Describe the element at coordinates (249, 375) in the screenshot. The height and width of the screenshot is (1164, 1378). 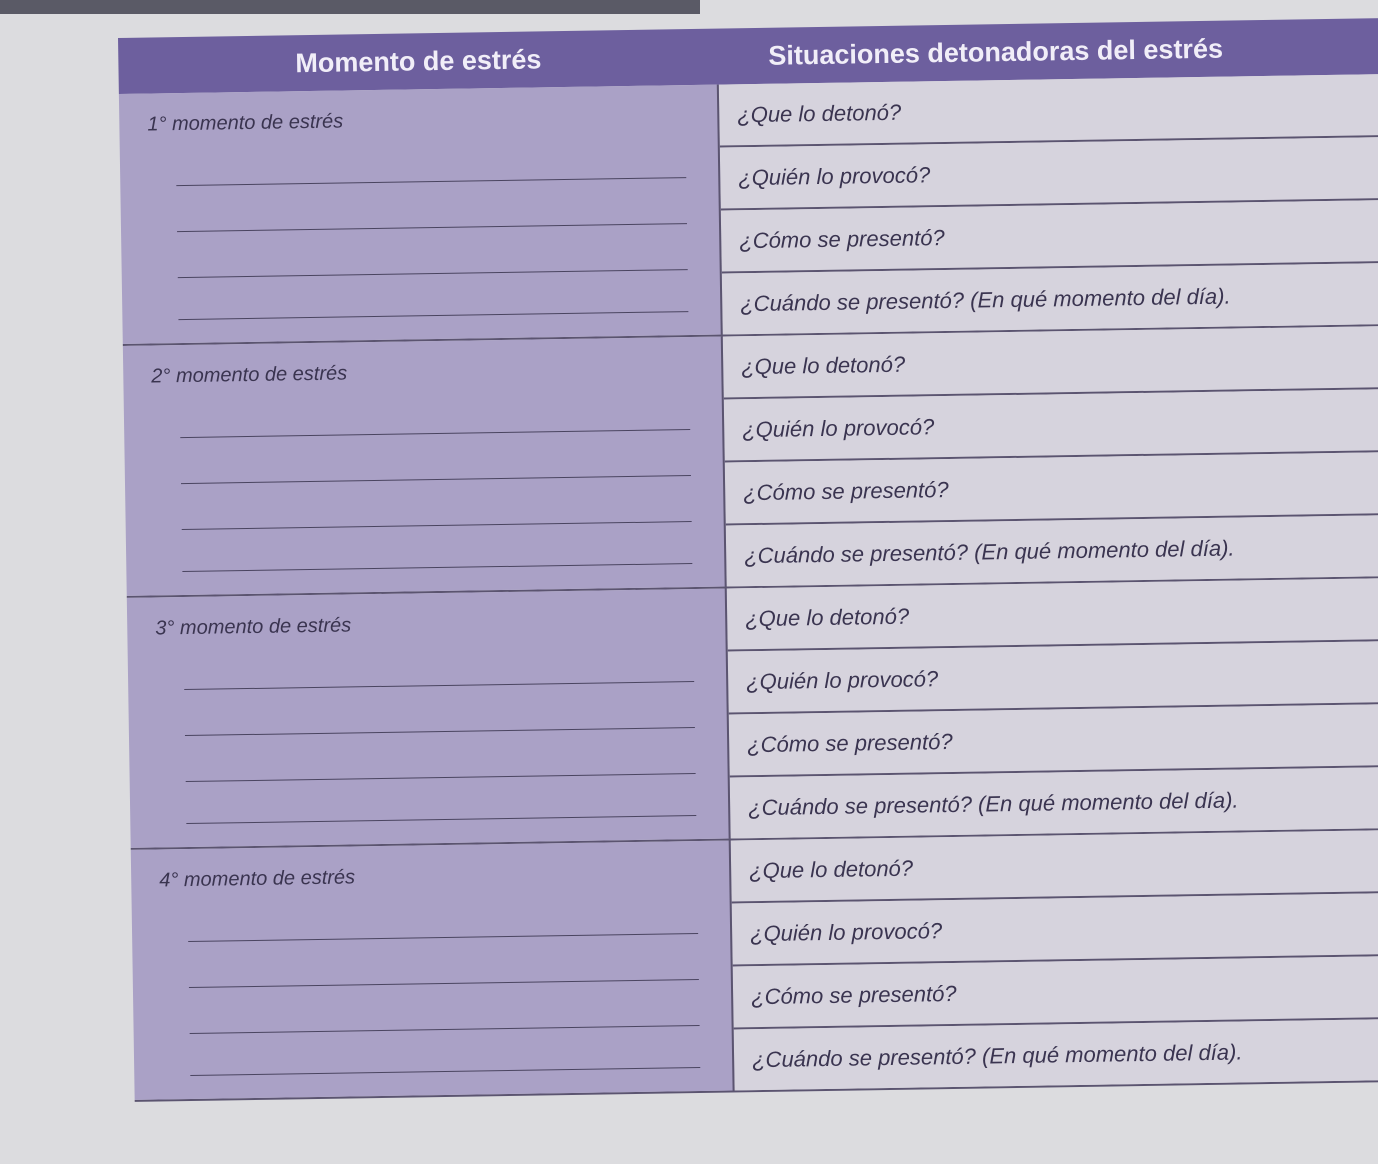
I see `moment-label: 2° momento de estrés` at that location.